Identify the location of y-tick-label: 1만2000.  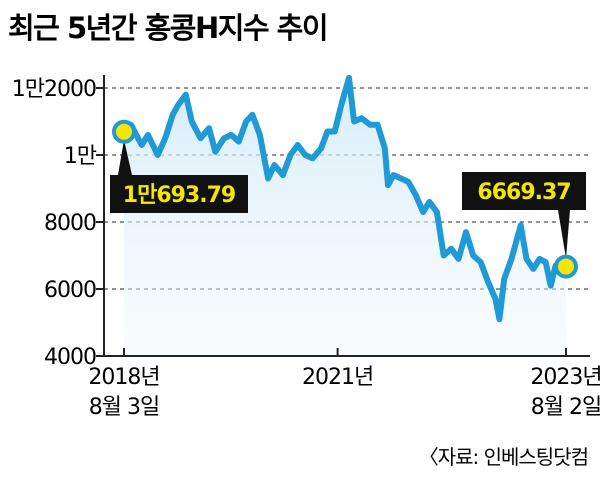
(54, 89).